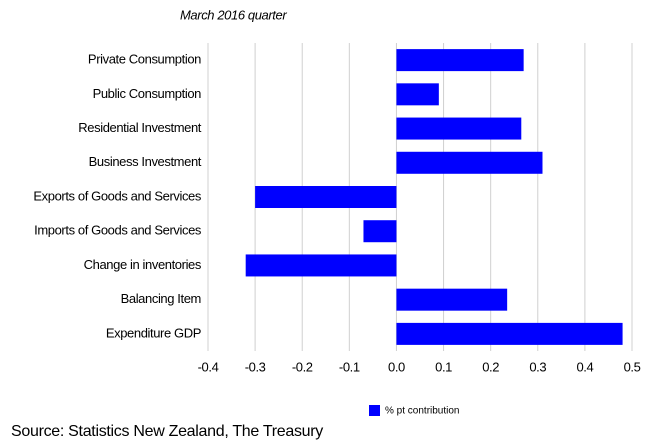 This screenshot has width=660, height=446. I want to click on y-tick-label: Imports of Goods and Services, so click(118, 230).